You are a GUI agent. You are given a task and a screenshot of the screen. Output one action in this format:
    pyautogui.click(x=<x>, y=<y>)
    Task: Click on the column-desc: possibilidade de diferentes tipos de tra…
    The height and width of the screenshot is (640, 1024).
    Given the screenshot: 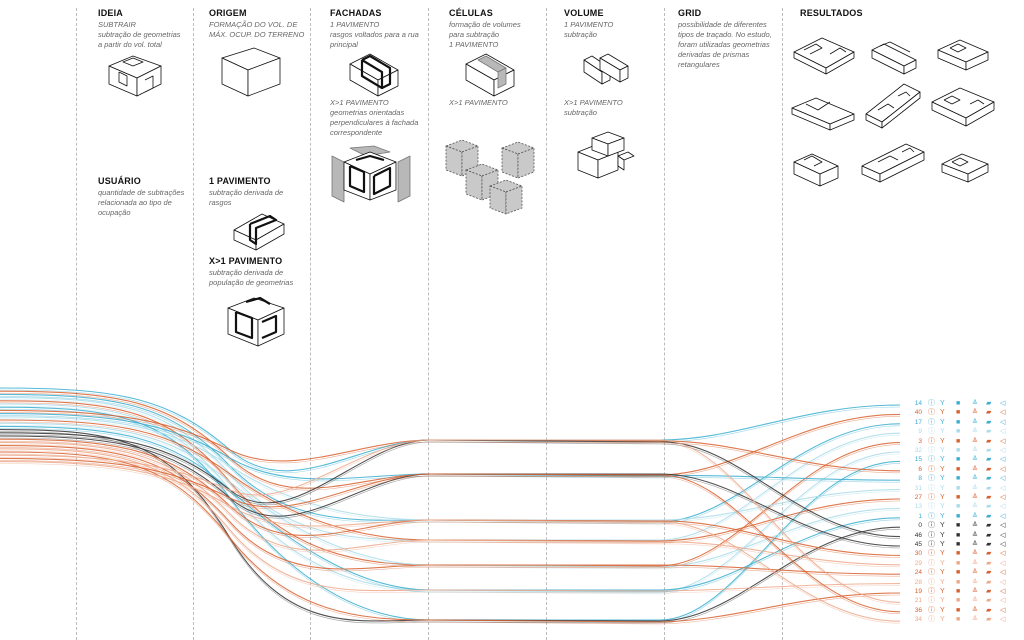 What is the action you would take?
    pyautogui.click(x=730, y=45)
    